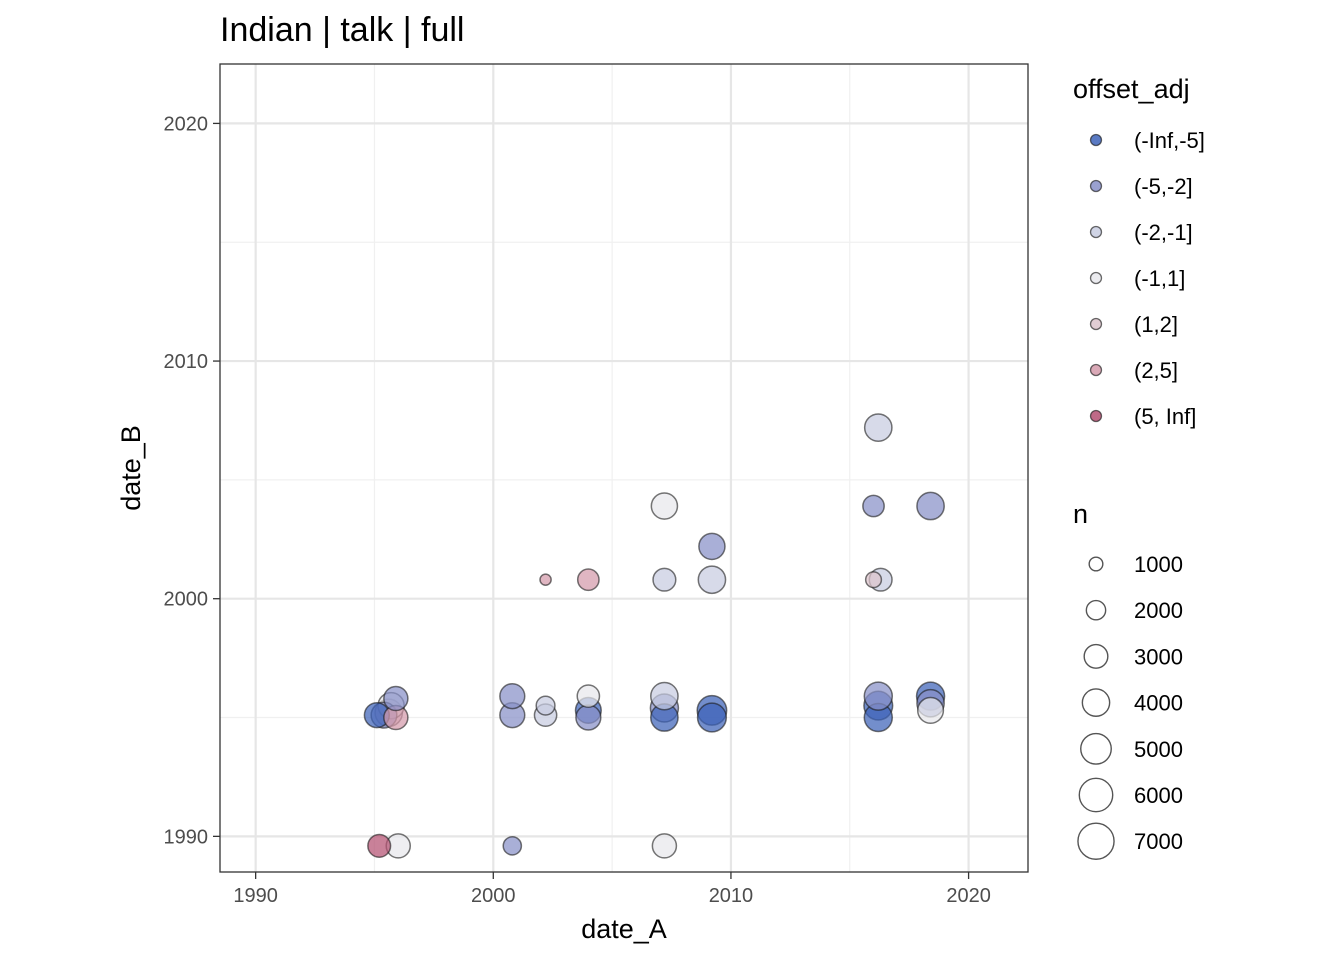 This screenshot has height=960, width=1344. I want to click on size-legend-title: n, so click(1080, 514).